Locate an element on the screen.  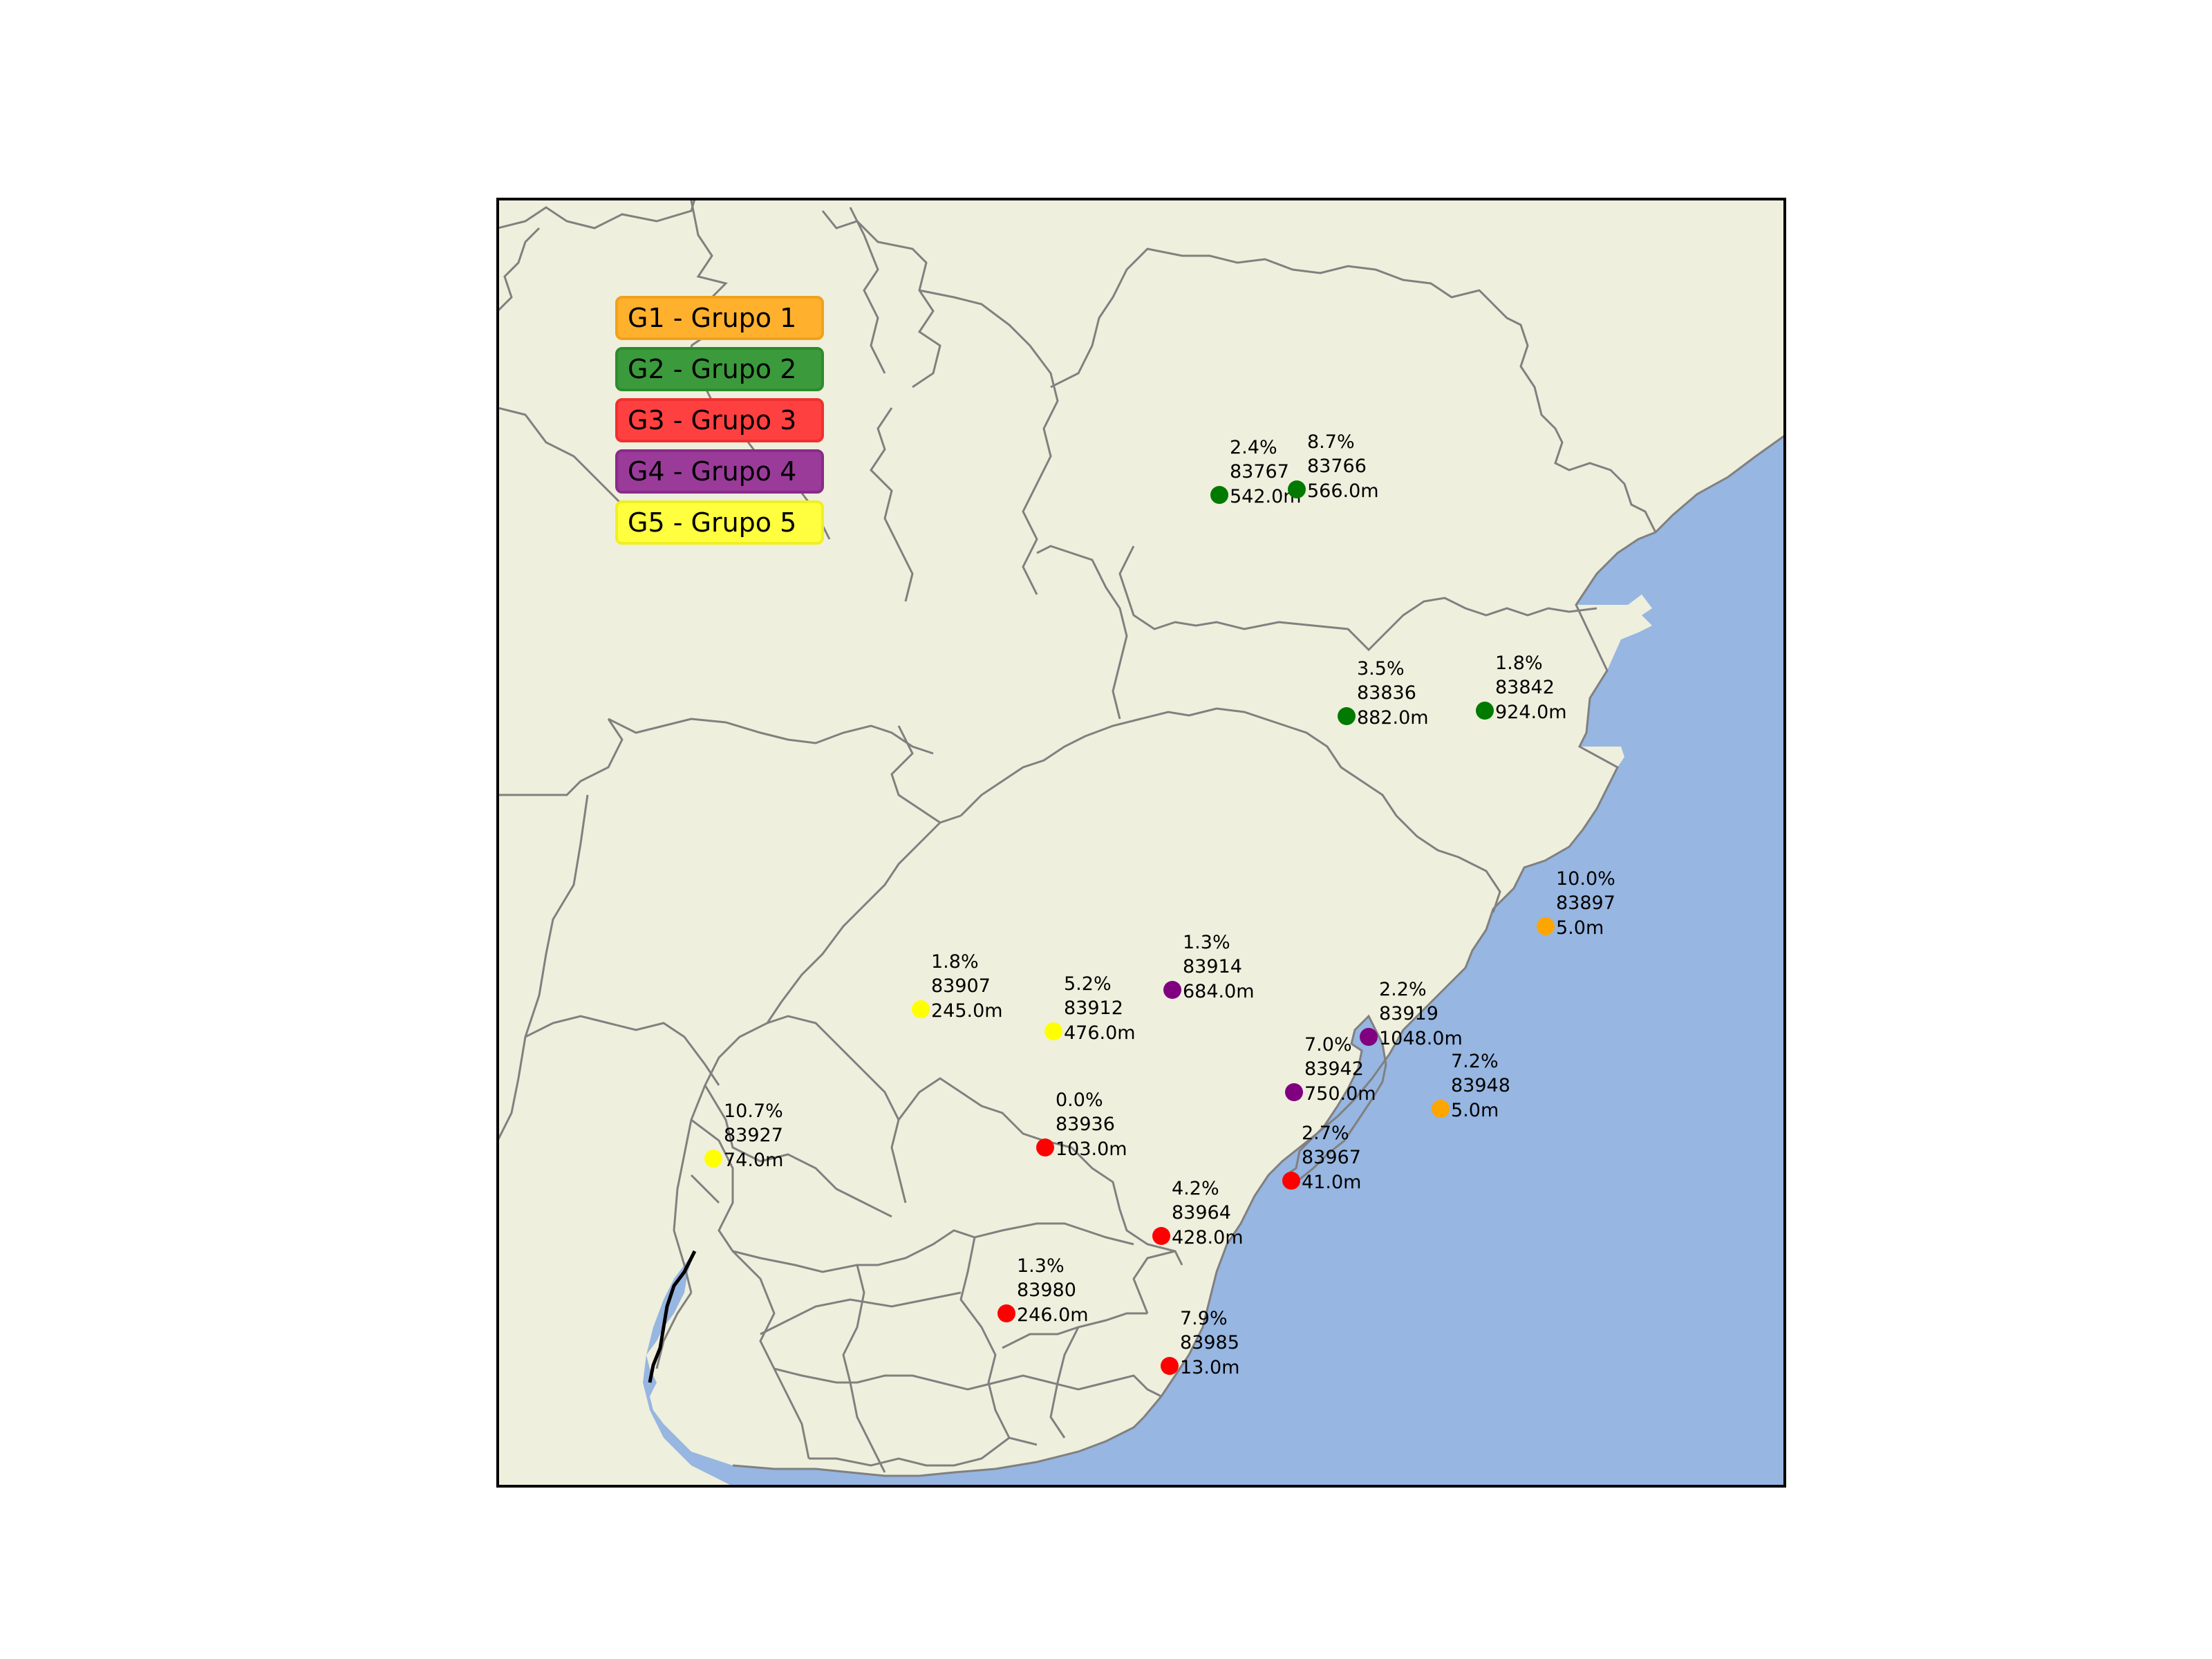
station-id-label: 83942 is located at coordinates (1334, 1069).